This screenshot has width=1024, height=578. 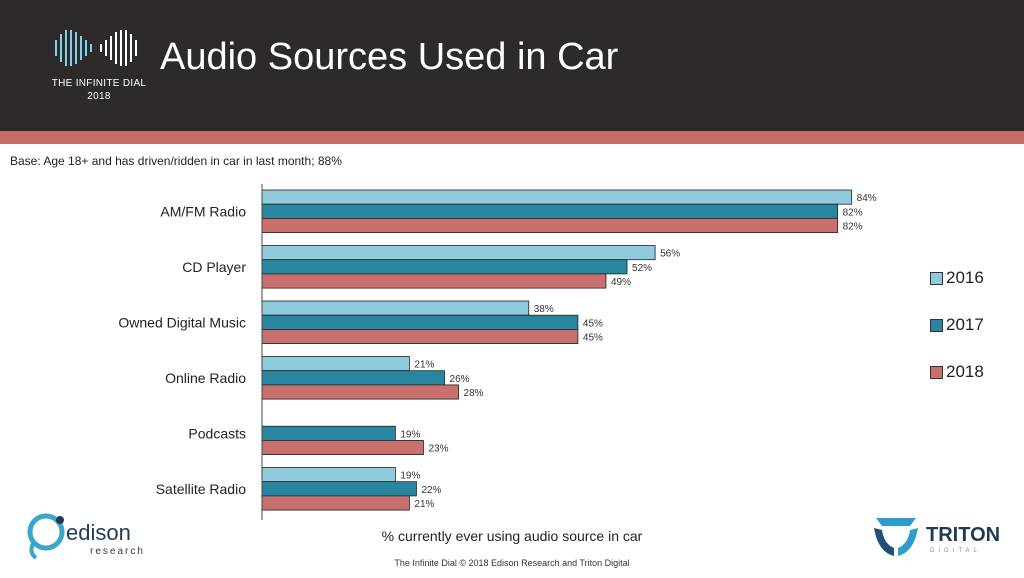 I want to click on category-label: Owned Digital Music, so click(x=182, y=322).